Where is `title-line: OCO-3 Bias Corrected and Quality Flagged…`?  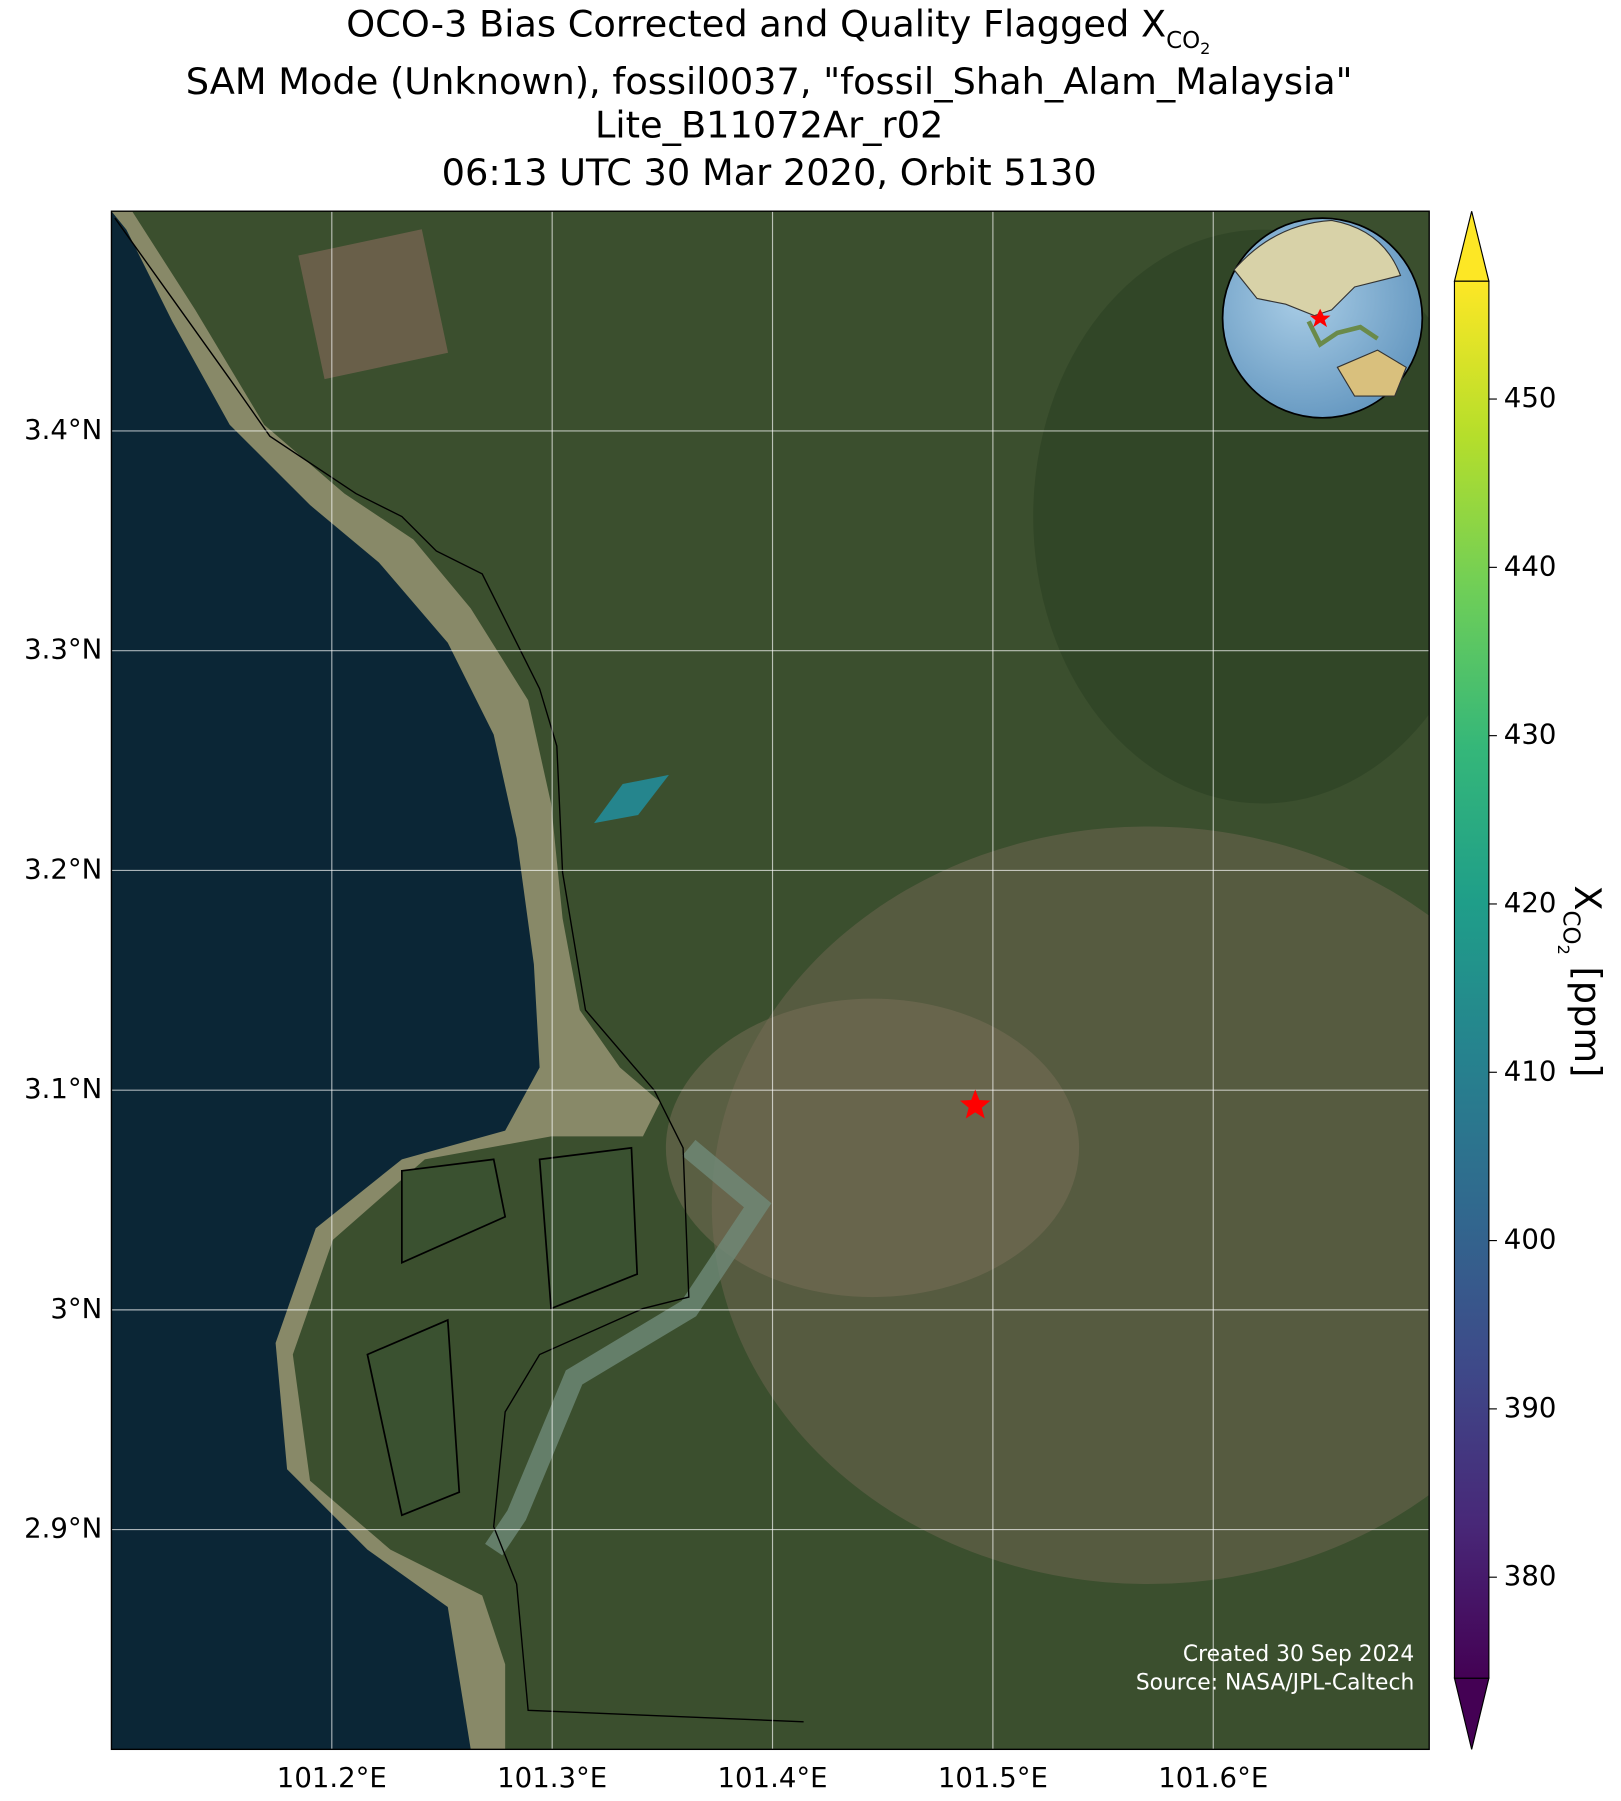
title-line: OCO-3 Bias Corrected and Quality Flagged… is located at coordinates (778, 30).